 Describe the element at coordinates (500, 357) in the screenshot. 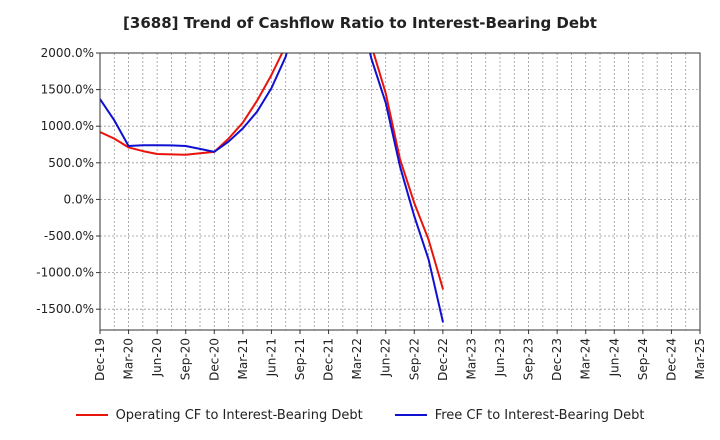

I see `x-tick-label: Jun-23` at that location.